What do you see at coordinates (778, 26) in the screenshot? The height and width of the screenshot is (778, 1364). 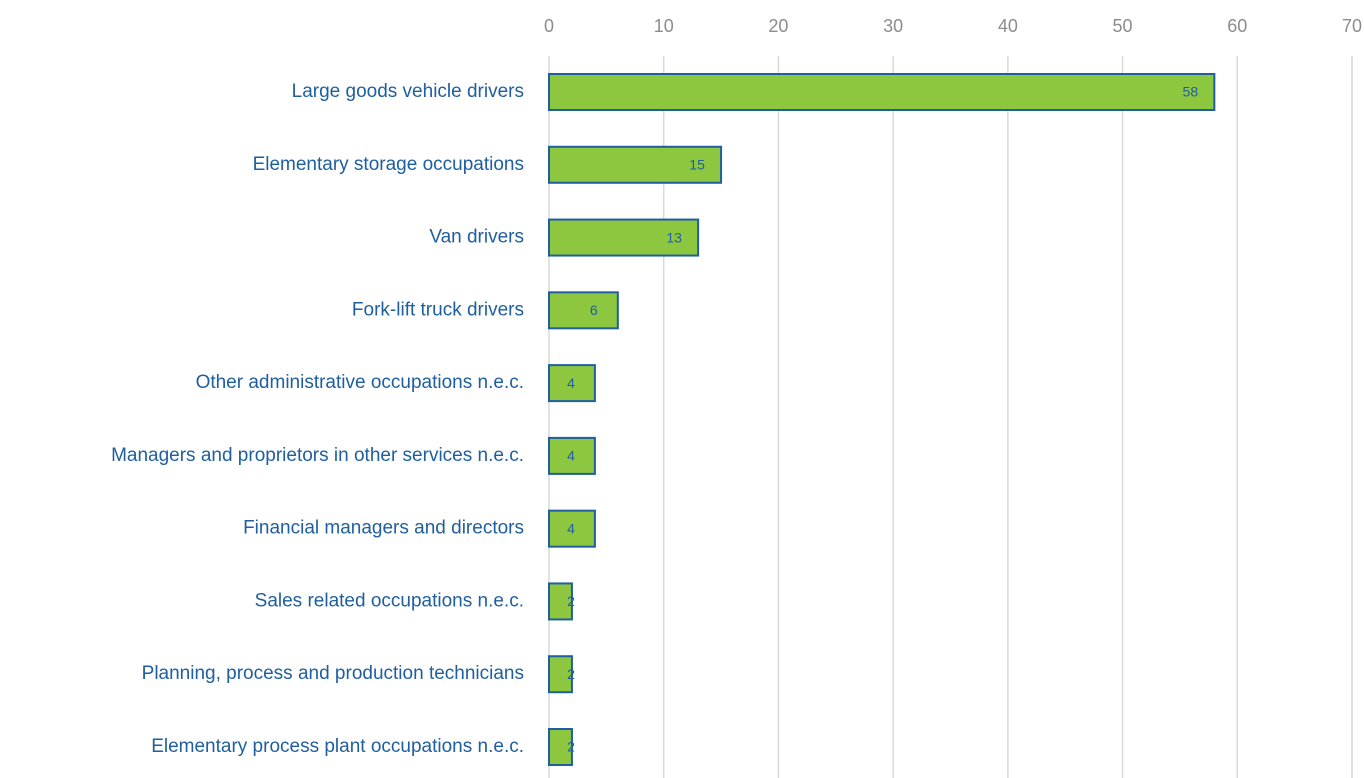 I see `x-tick-label: 20` at bounding box center [778, 26].